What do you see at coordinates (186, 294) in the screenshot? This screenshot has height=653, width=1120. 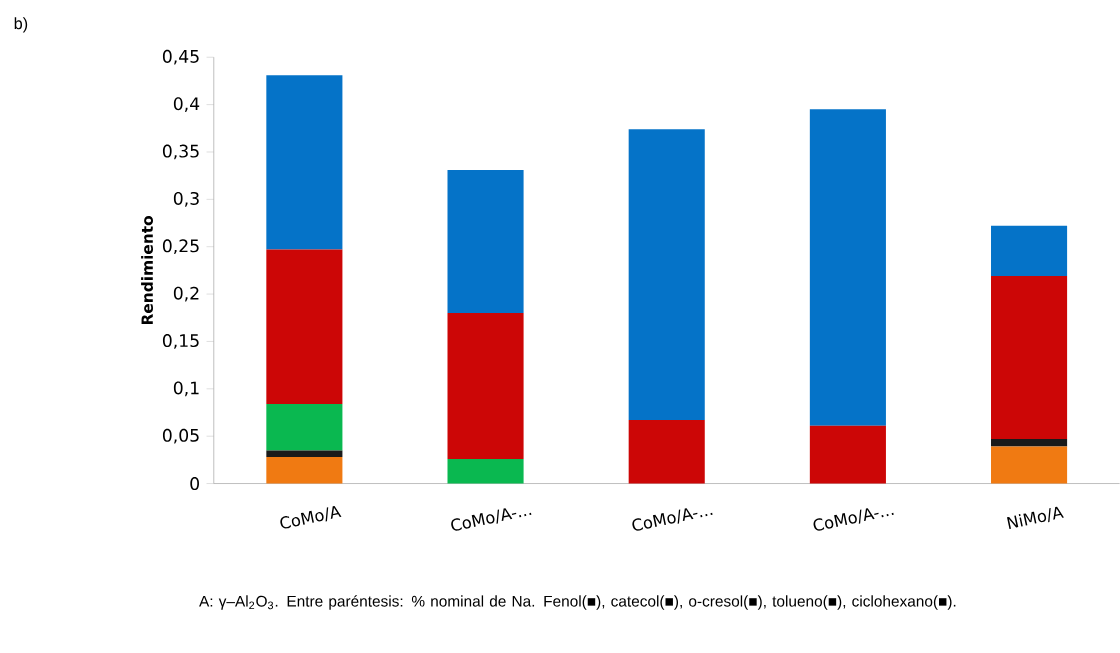 I see `y-tick-label: 0,2` at bounding box center [186, 294].